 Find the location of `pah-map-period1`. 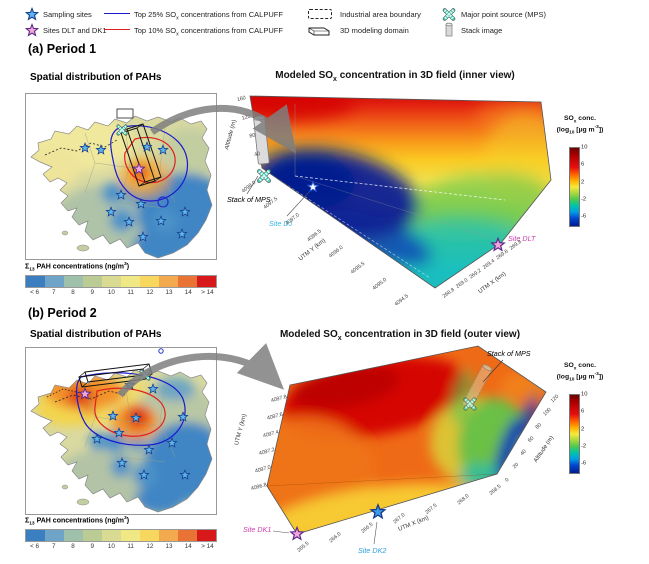

pah-map-period1 is located at coordinates (121, 176).